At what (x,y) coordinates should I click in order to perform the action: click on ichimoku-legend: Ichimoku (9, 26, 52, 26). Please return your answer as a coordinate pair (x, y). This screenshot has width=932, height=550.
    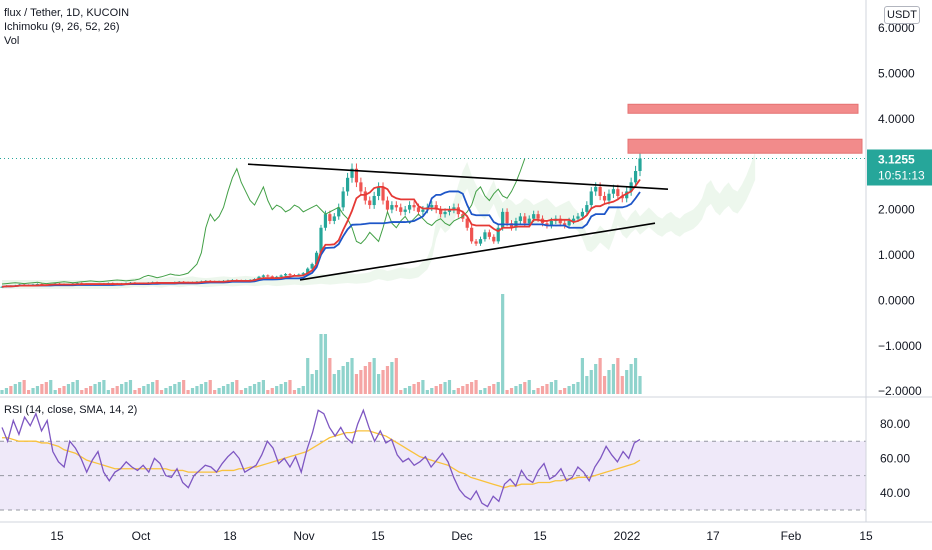
    Looking at the image, I should click on (62, 27).